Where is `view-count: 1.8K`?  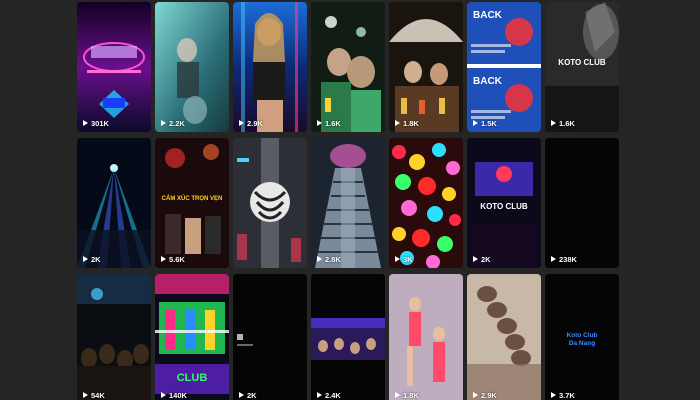 view-count: 1.8K is located at coordinates (407, 395).